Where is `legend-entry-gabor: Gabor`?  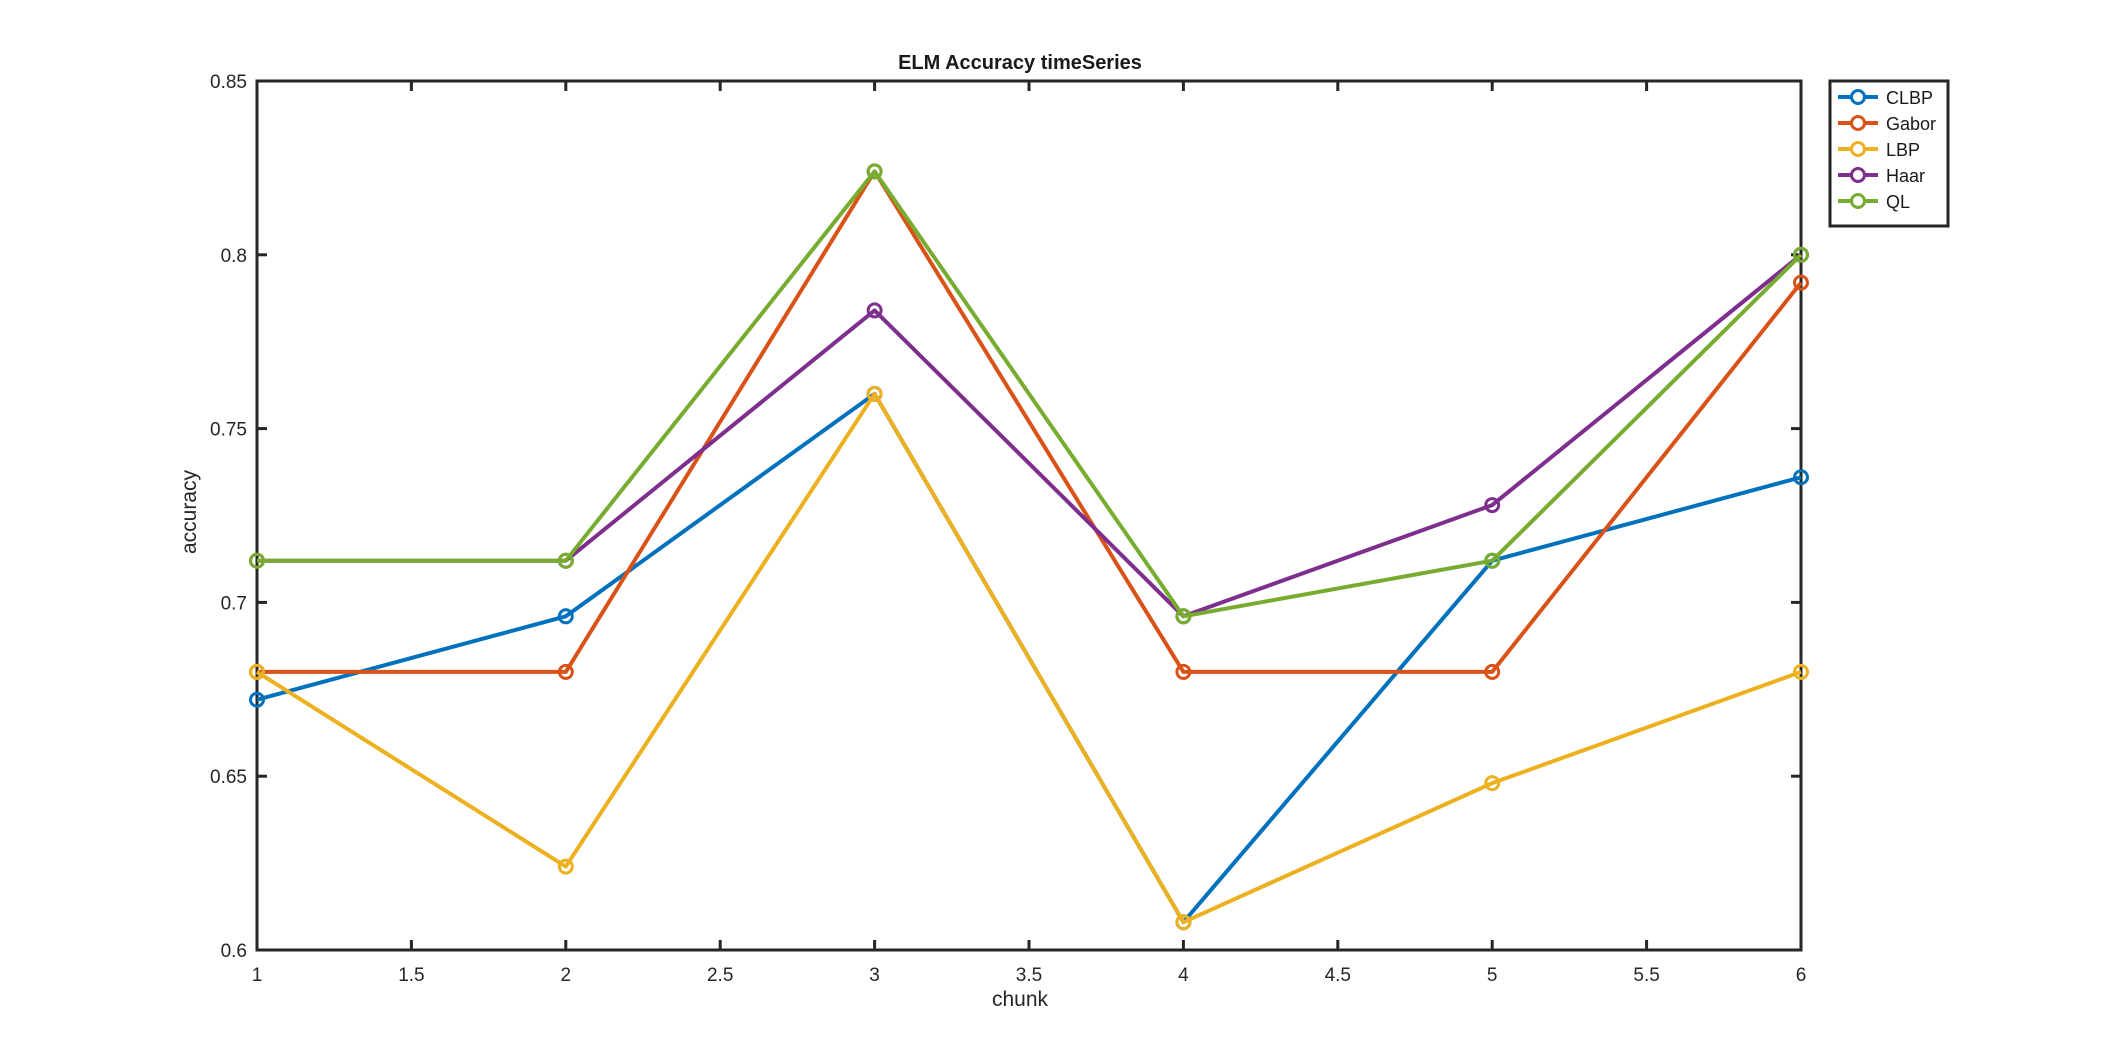 legend-entry-gabor: Gabor is located at coordinates (1887, 124).